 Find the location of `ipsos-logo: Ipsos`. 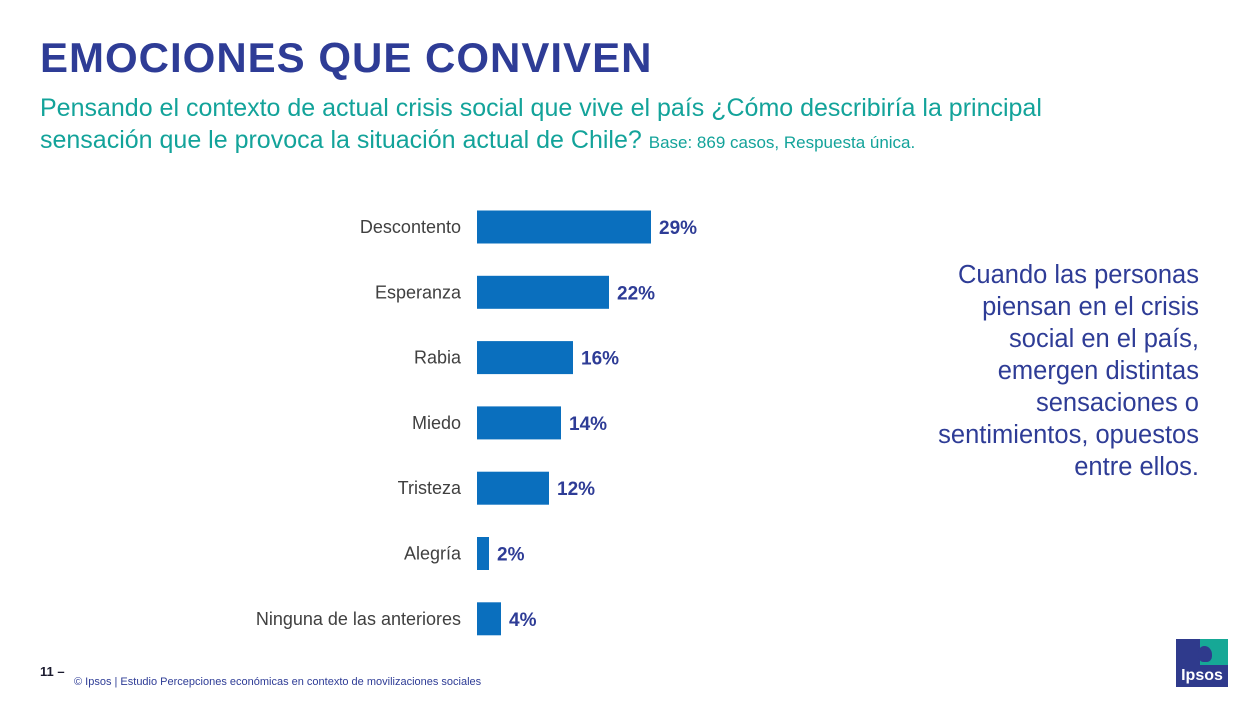

ipsos-logo: Ipsos is located at coordinates (1202, 663).